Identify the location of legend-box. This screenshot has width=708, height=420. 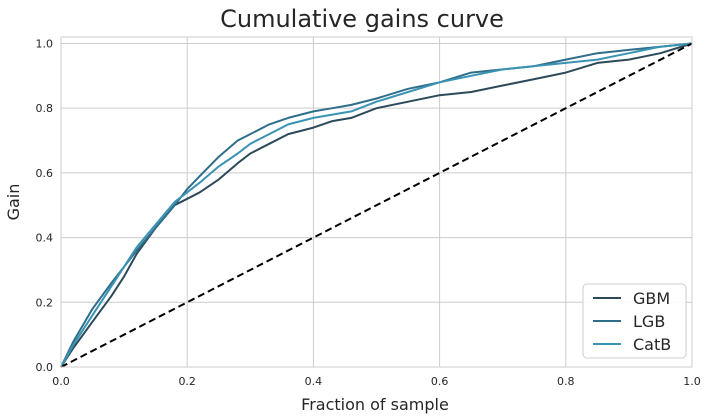
(634, 321).